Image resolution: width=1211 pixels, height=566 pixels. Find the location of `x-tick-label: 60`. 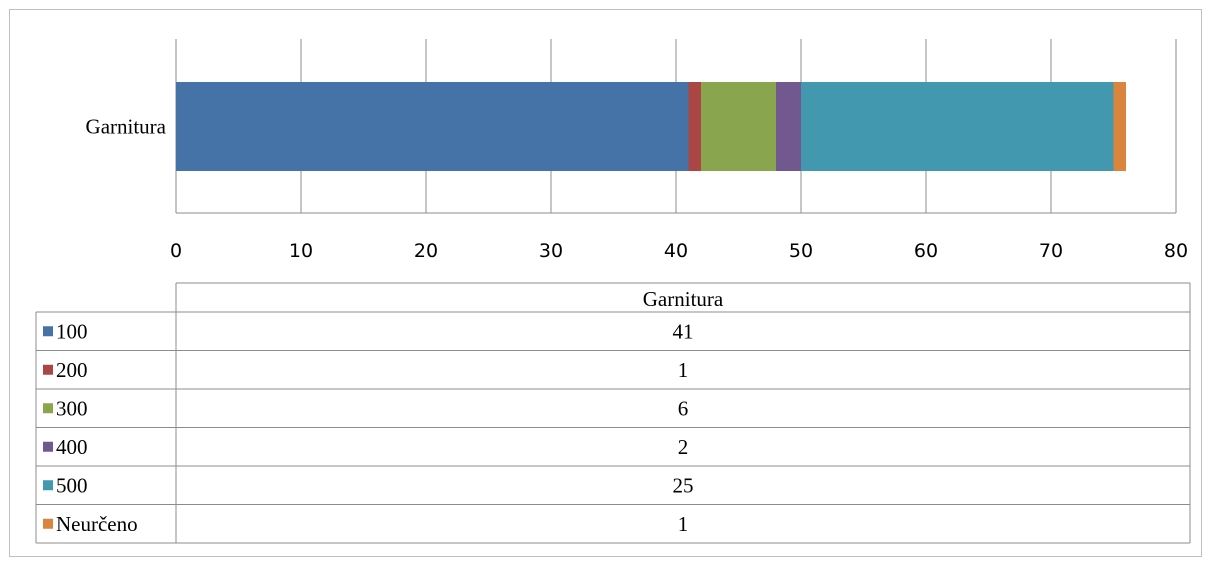

x-tick-label: 60 is located at coordinates (926, 251).